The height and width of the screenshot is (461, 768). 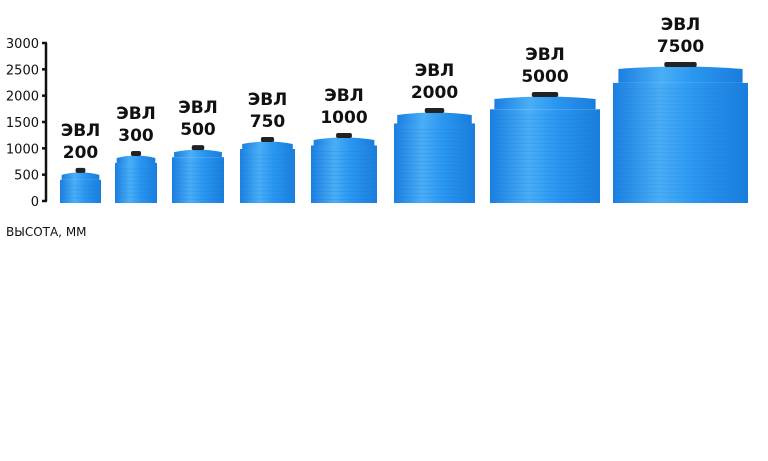 I want to click on y-tick-label: 1000, so click(x=22, y=149).